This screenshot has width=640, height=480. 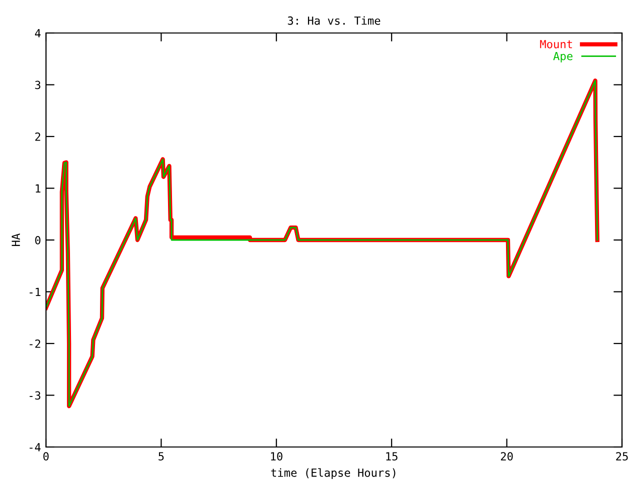 What do you see at coordinates (562, 57) in the screenshot?
I see `legend-label: Ape` at bounding box center [562, 57].